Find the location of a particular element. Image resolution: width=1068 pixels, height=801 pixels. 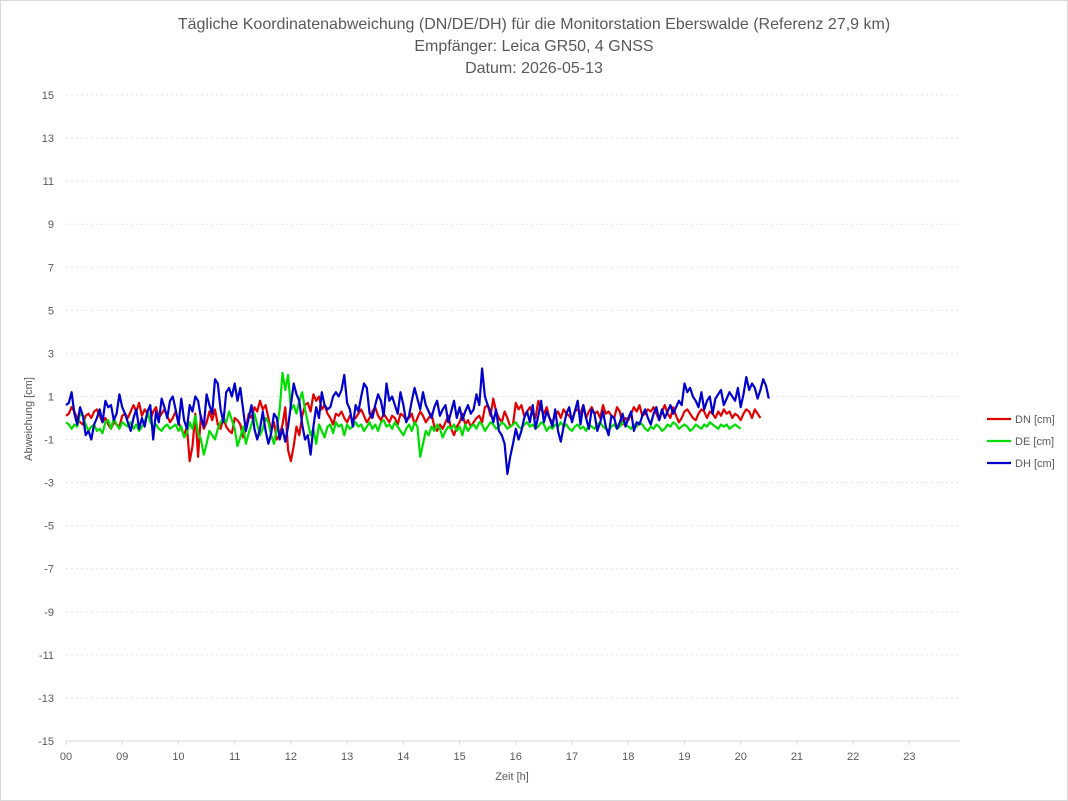

x-axis-title: Zeit [h] is located at coordinates (512, 777).